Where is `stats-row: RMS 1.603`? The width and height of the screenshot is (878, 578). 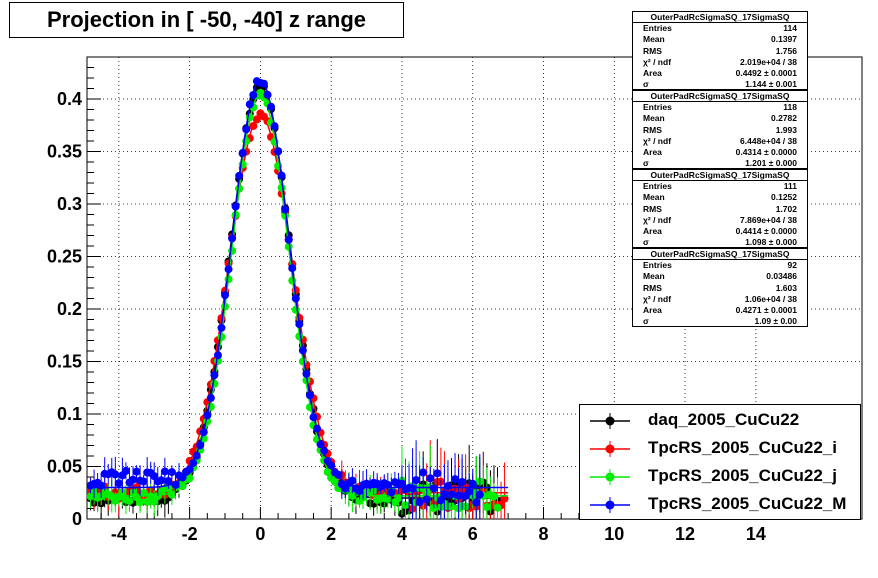 stats-row: RMS 1.603 is located at coordinates (720, 288).